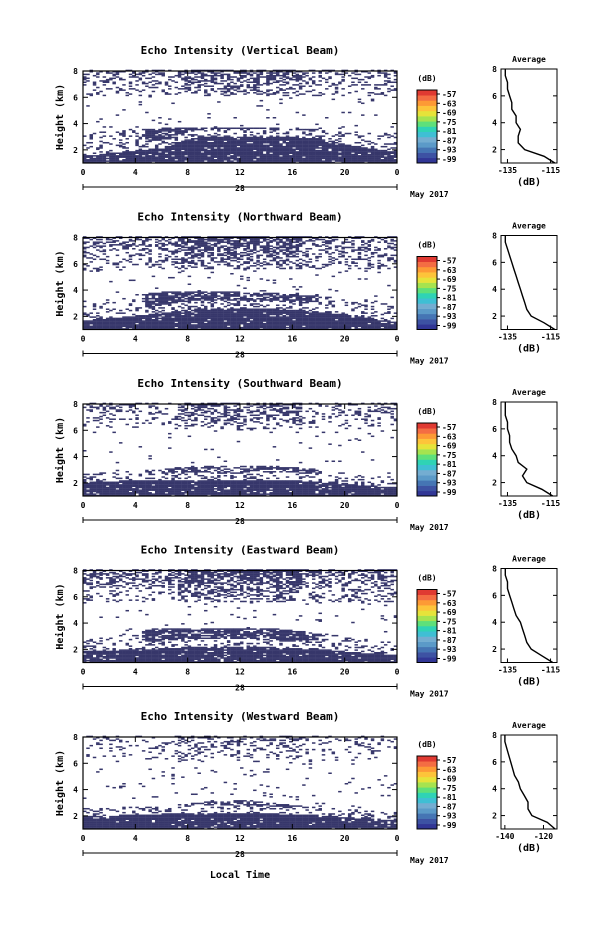  What do you see at coordinates (60, 117) in the screenshot?
I see `y-axis-label: Height (km)` at bounding box center [60, 117].